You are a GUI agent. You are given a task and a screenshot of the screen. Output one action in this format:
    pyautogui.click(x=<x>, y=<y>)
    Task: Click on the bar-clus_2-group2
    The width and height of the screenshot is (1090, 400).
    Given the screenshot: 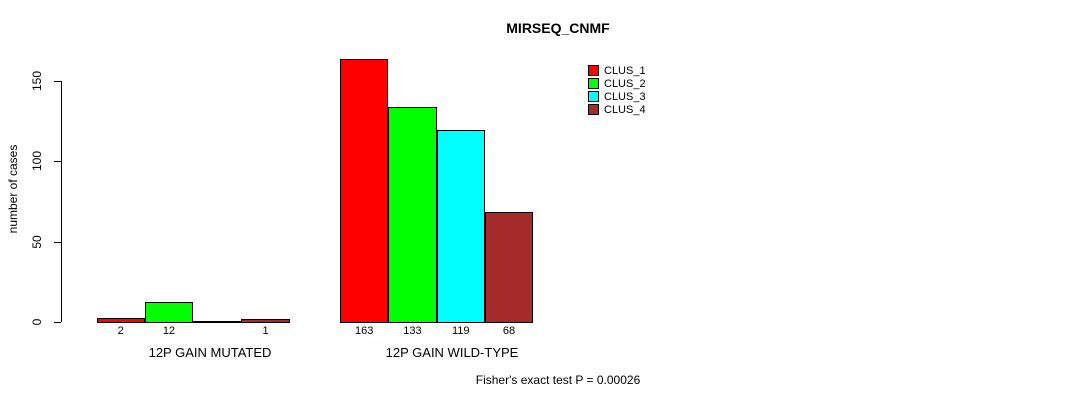 What is the action you would take?
    pyautogui.click(x=412, y=215)
    